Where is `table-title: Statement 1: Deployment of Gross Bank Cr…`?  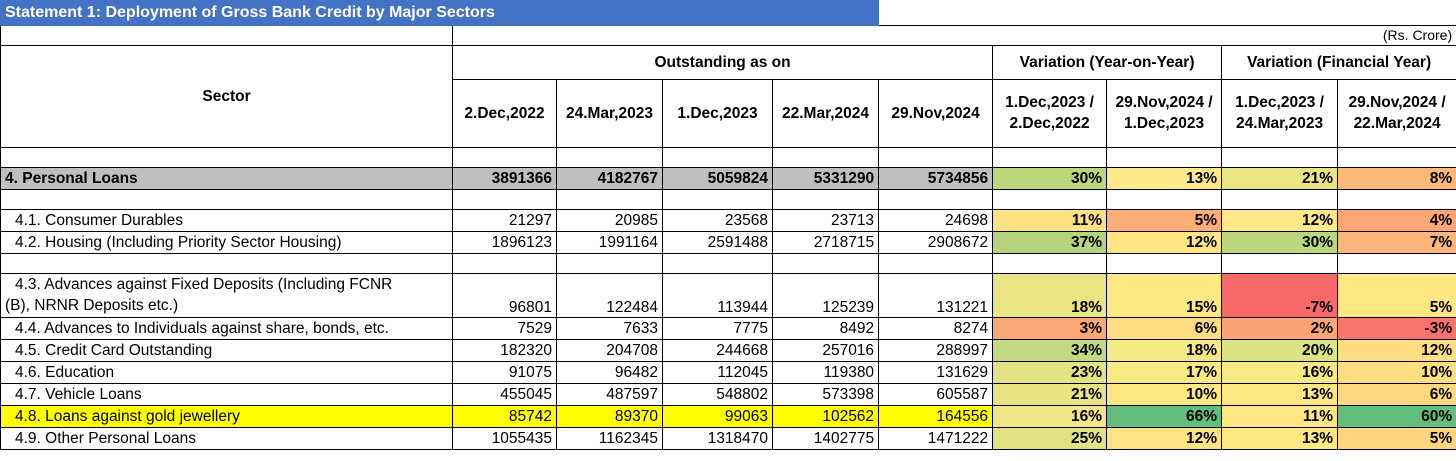
table-title: Statement 1: Deployment of Gross Bank Cr… is located at coordinates (440, 13).